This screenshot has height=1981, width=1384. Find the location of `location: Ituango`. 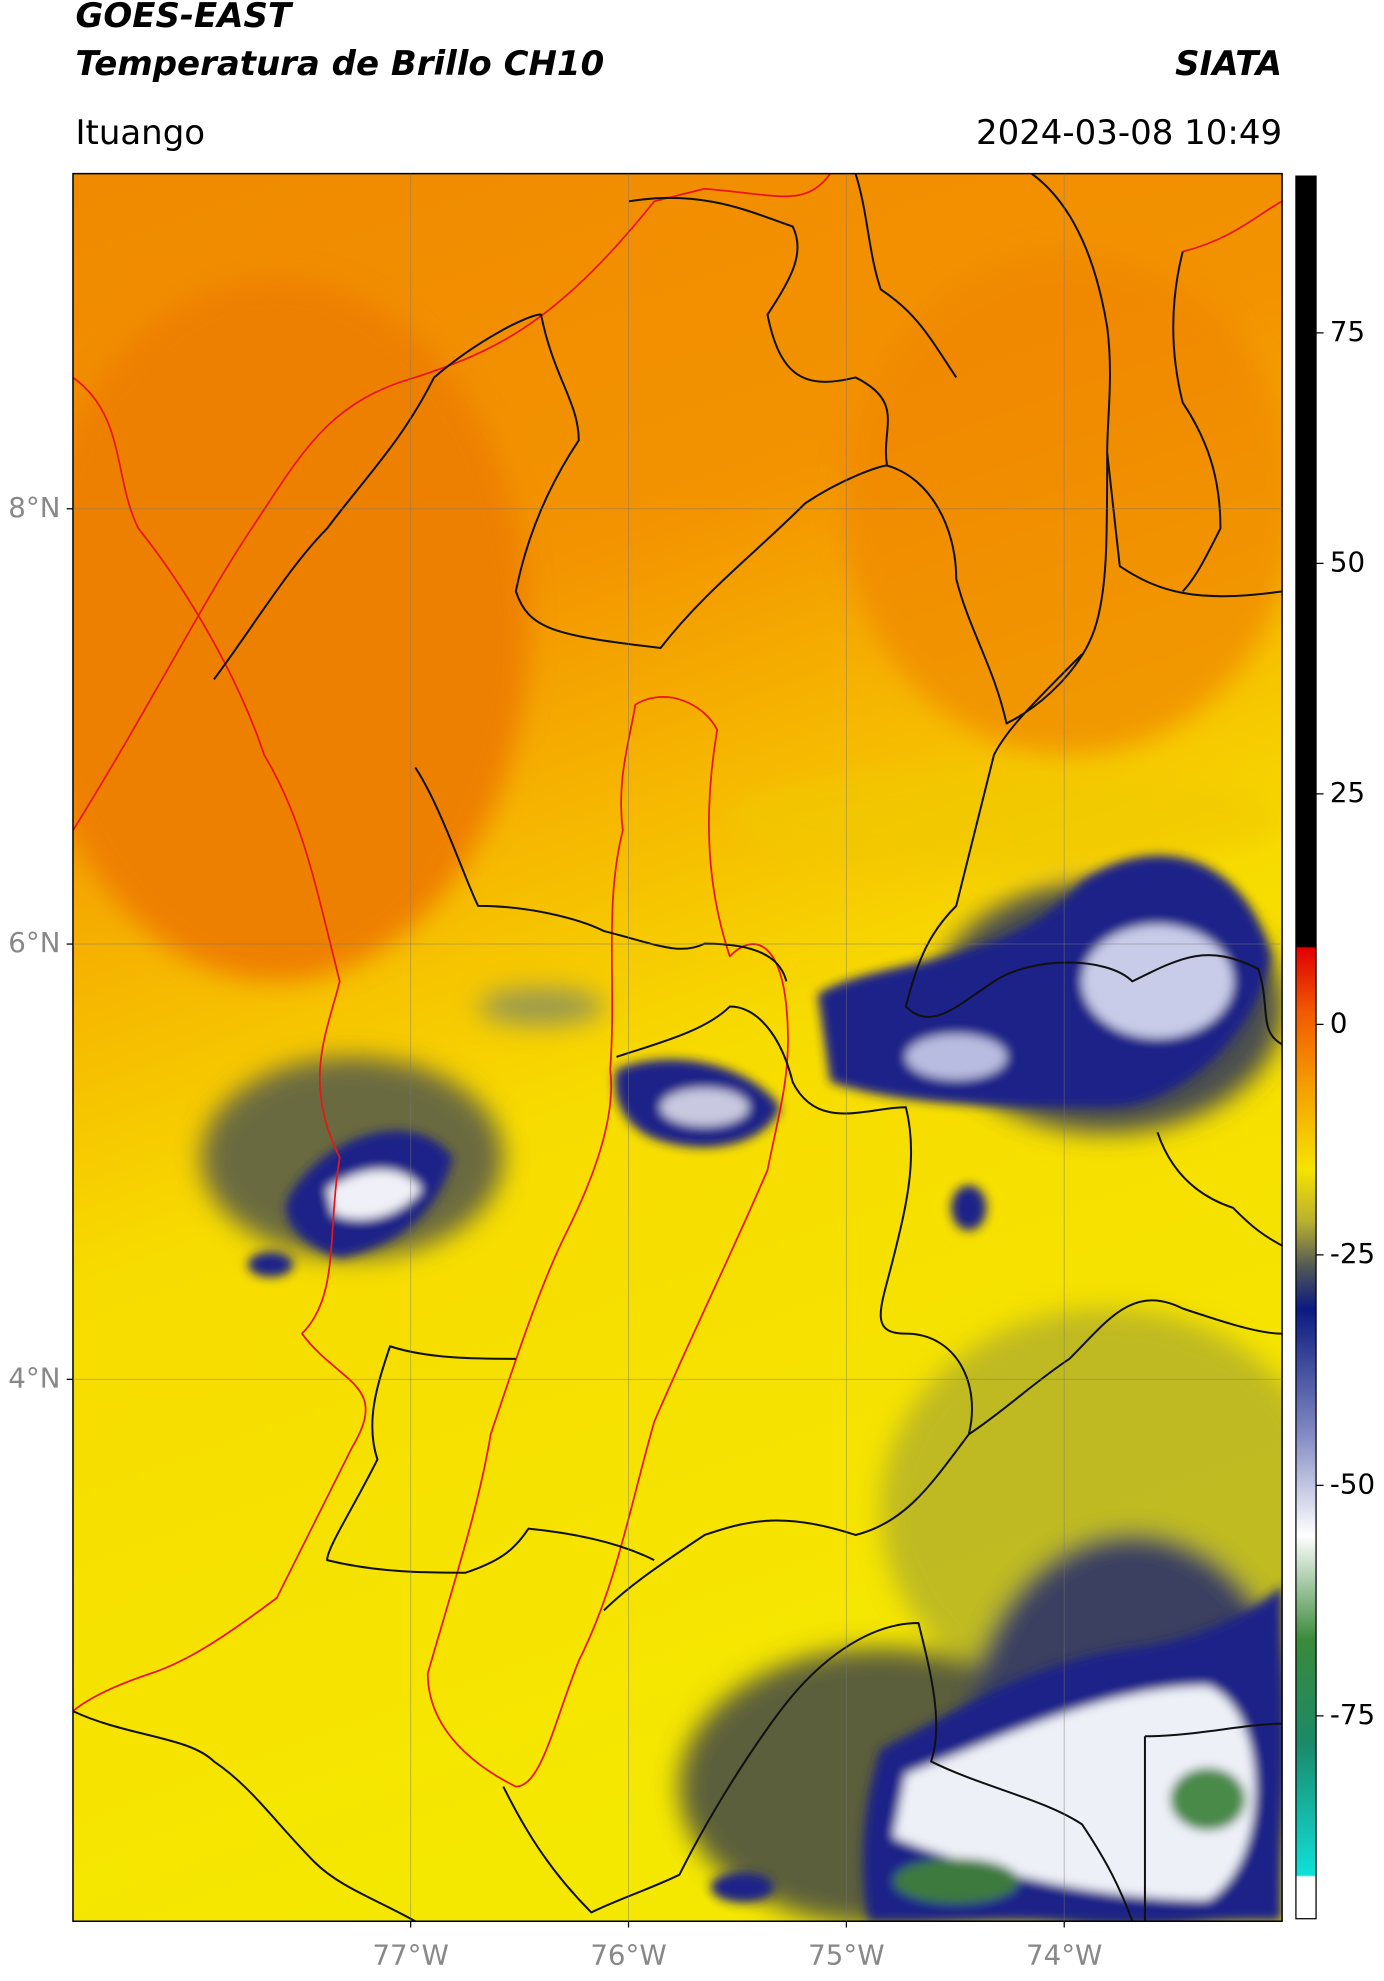

location: Ituango is located at coordinates (140, 133).